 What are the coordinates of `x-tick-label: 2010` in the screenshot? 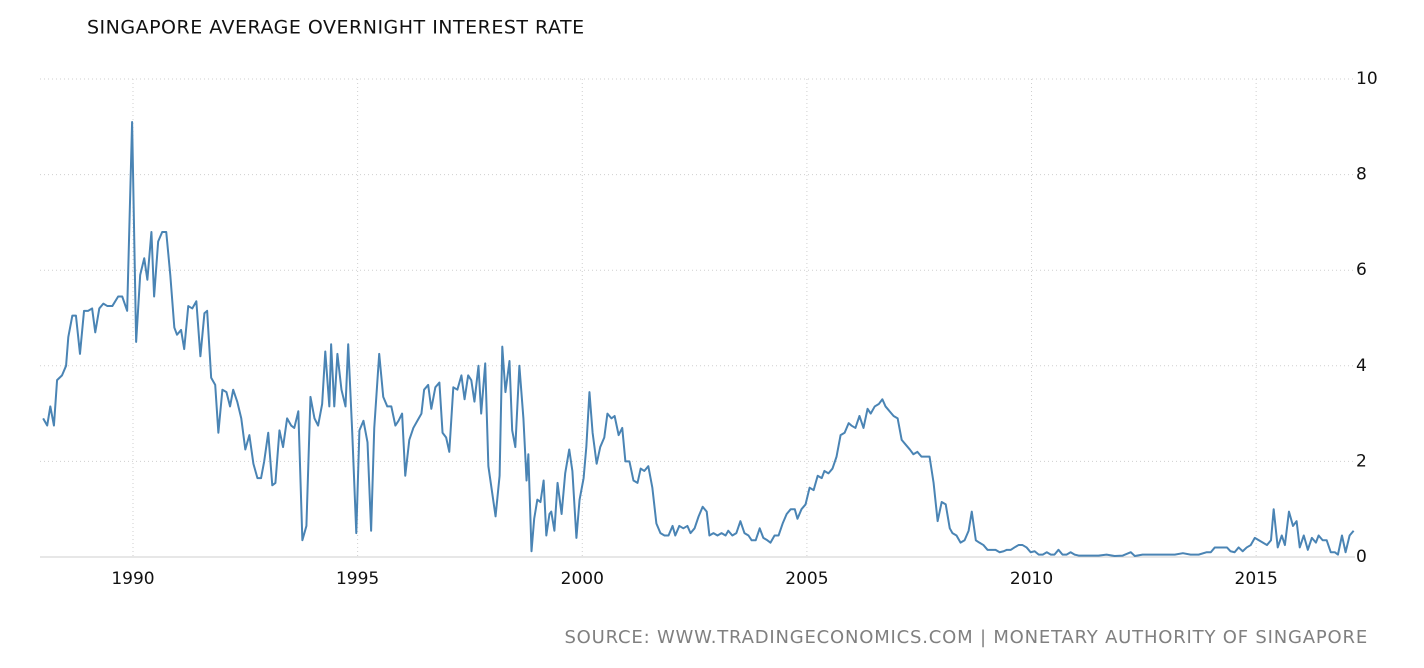 It's located at (1031, 579).